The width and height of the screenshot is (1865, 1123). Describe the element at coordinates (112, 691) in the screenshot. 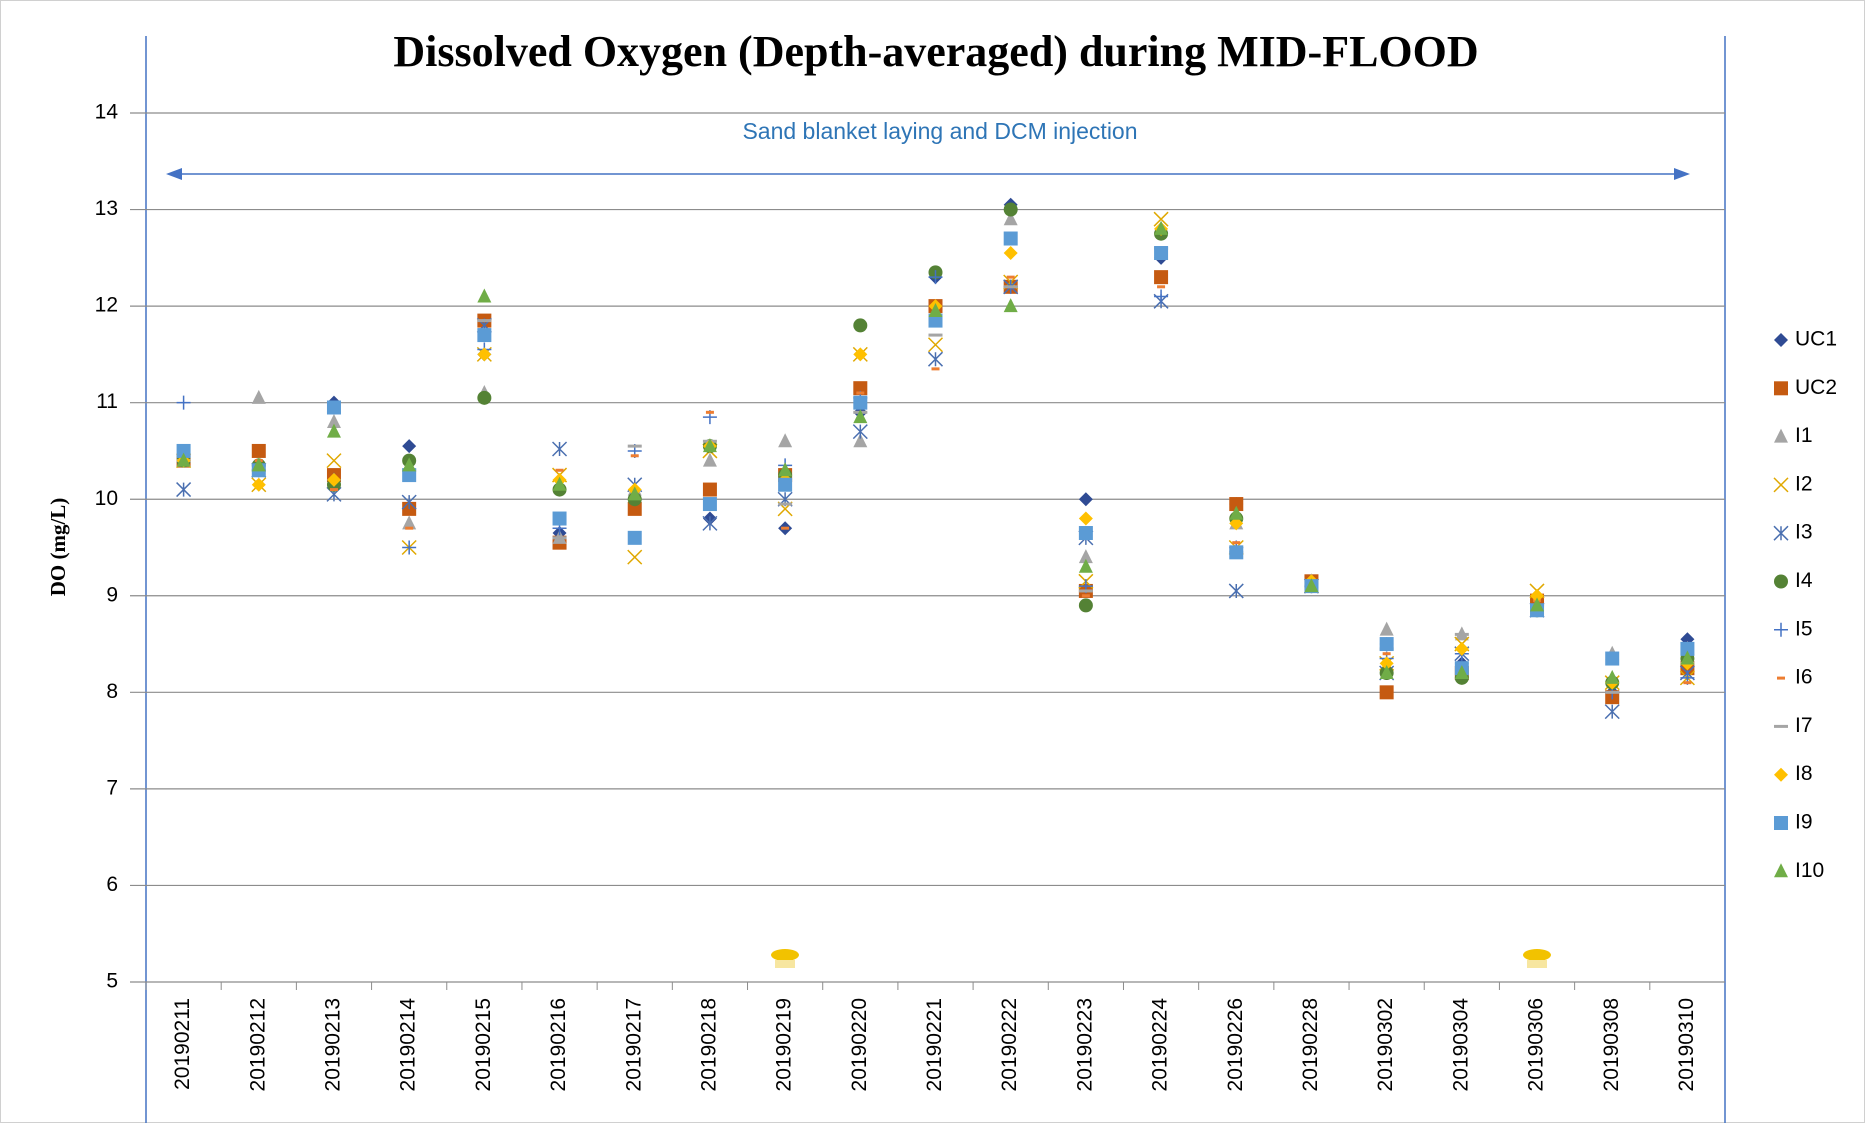

I see `y-tick-label: 8` at that location.